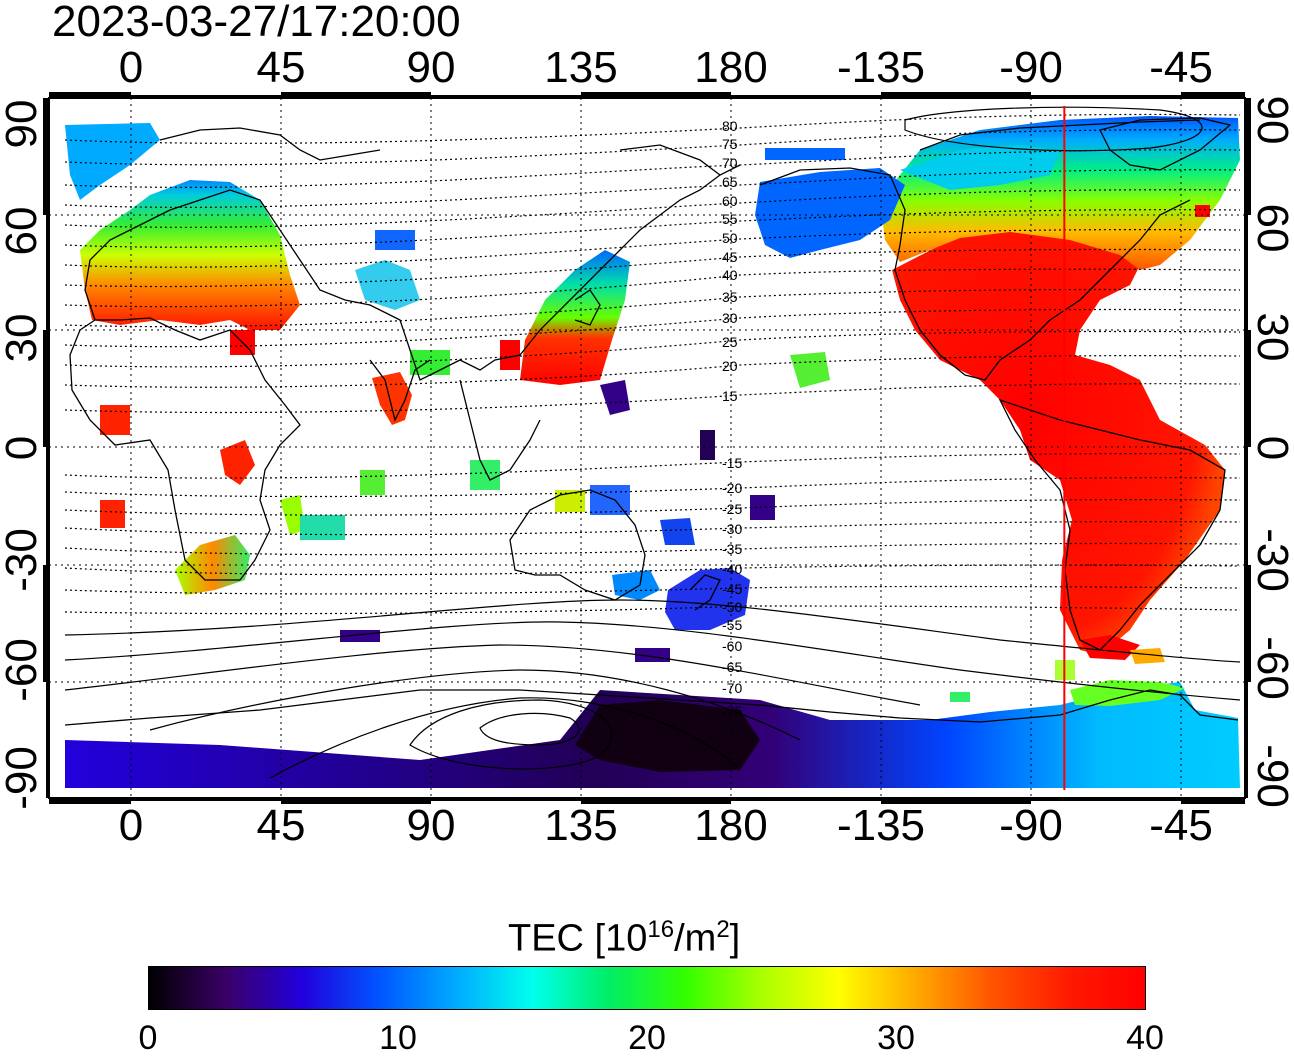 The width and height of the screenshot is (1294, 1057). Describe the element at coordinates (1181, 825) in the screenshot. I see `bottom-lon-tick-label: -45` at that location.